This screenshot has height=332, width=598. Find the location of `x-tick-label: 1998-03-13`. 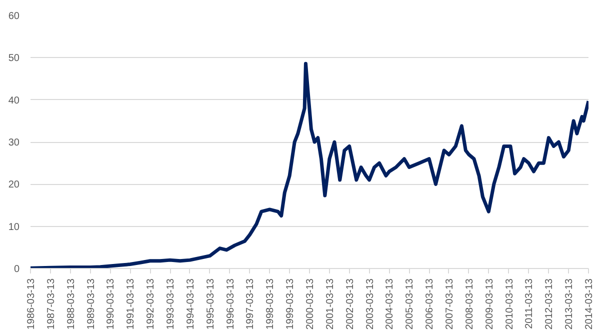

x-tick-label: 1998-03-13 is located at coordinates (270, 304).